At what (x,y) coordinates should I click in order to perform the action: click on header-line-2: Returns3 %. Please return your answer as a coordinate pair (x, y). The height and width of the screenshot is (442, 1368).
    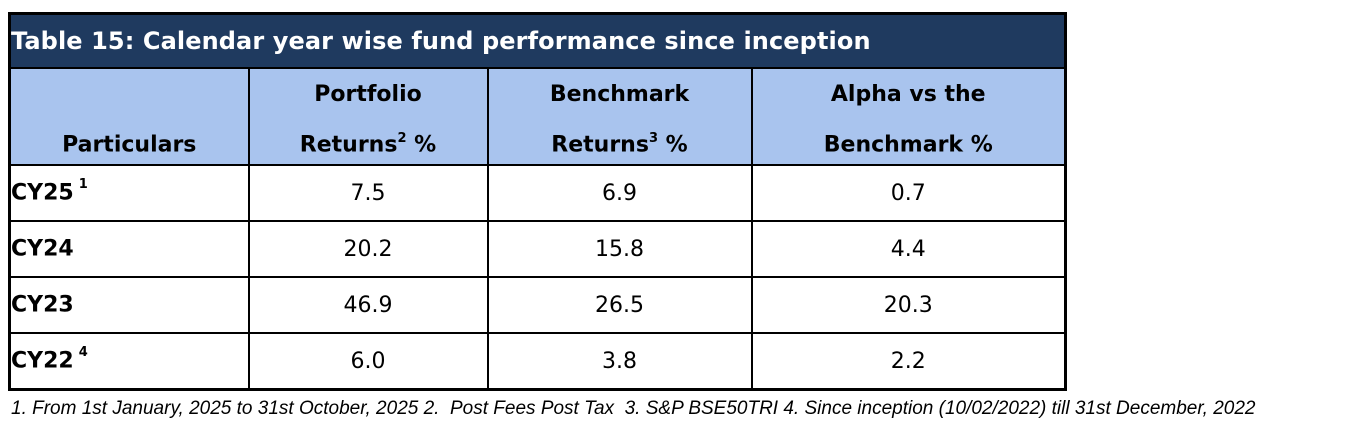
    Looking at the image, I should click on (620, 139).